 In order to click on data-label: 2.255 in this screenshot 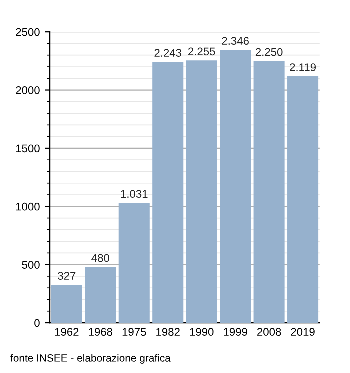, I will do `click(202, 52)`.